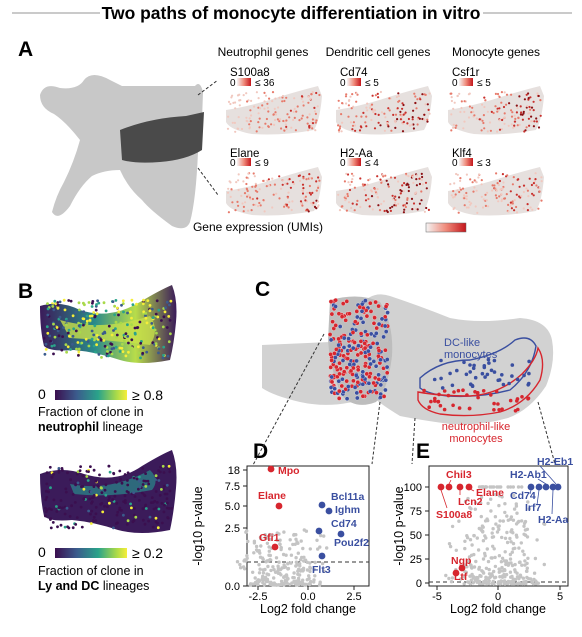 This screenshot has height=637, width=582. What do you see at coordinates (476, 439) in the screenshot?
I see `neutrophil-like-label-line2: monocytes` at bounding box center [476, 439].